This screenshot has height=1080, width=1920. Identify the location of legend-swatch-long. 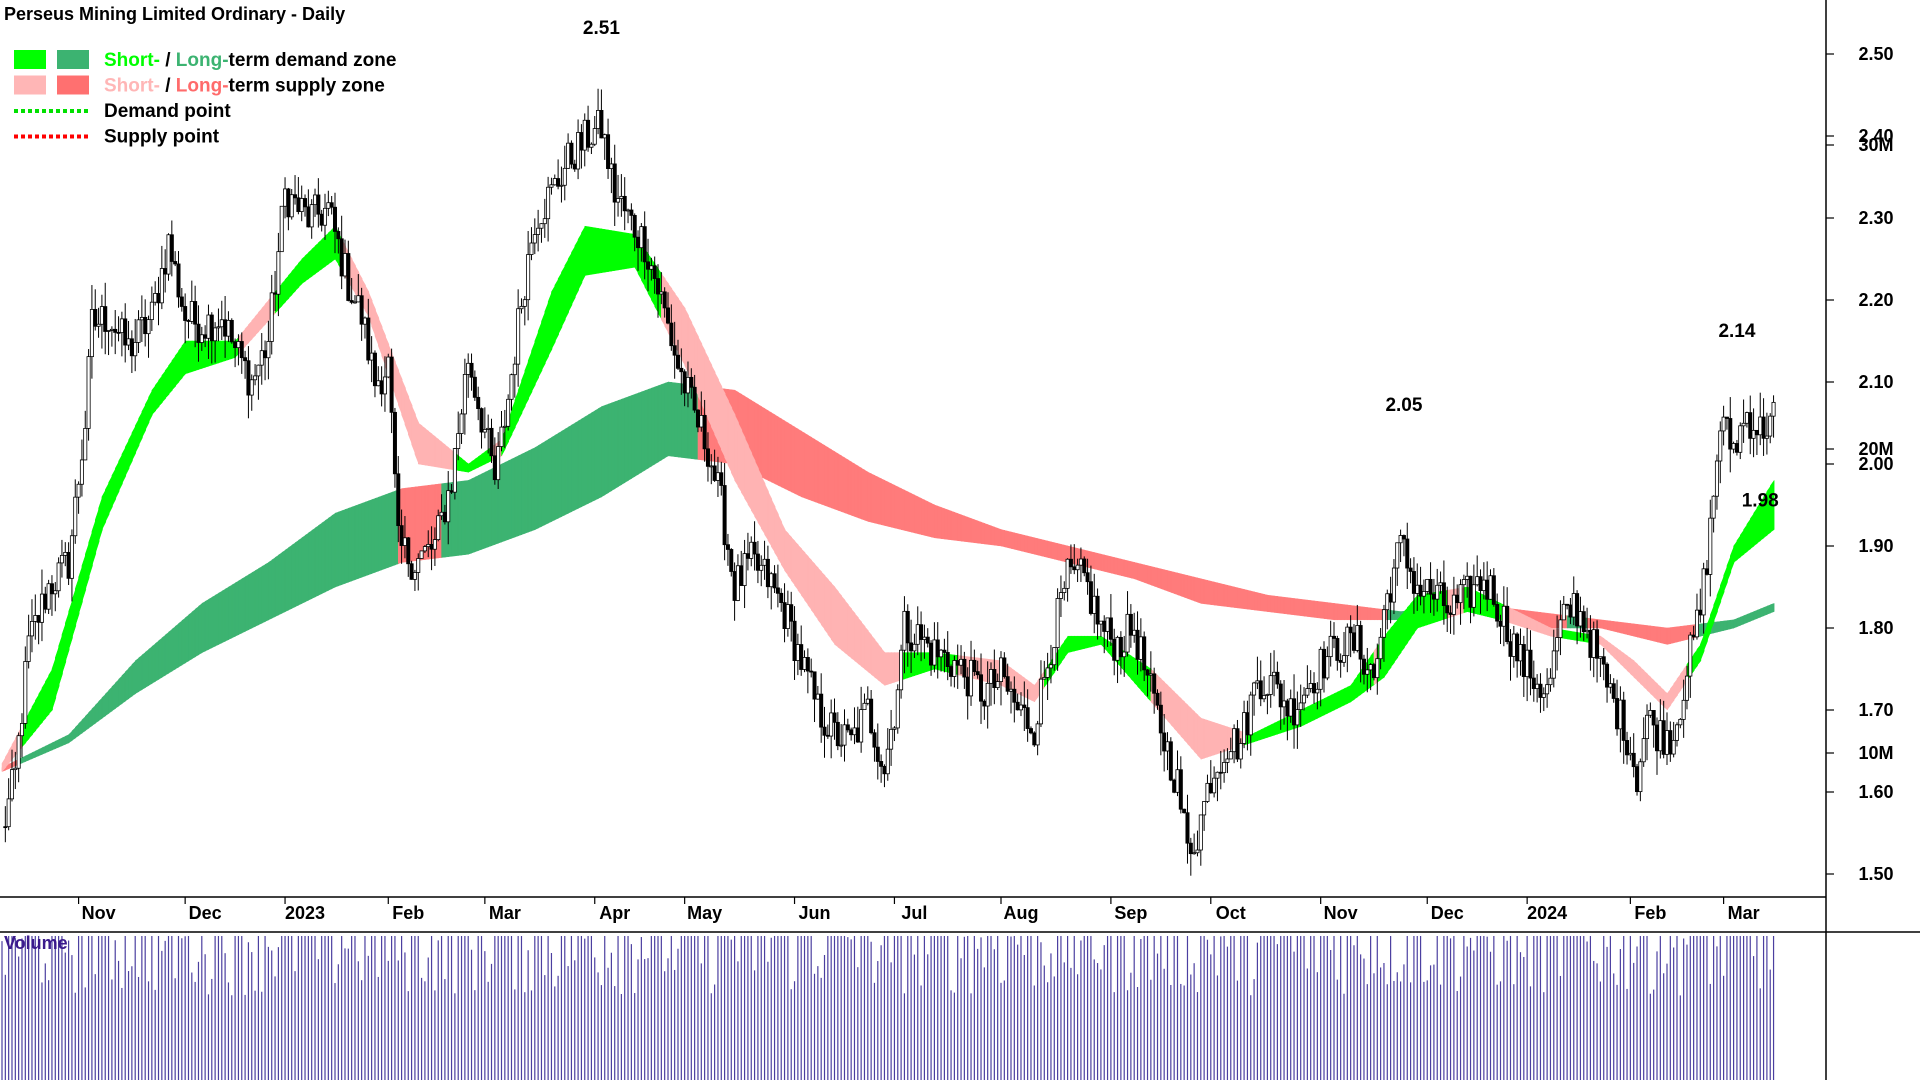
(73, 85).